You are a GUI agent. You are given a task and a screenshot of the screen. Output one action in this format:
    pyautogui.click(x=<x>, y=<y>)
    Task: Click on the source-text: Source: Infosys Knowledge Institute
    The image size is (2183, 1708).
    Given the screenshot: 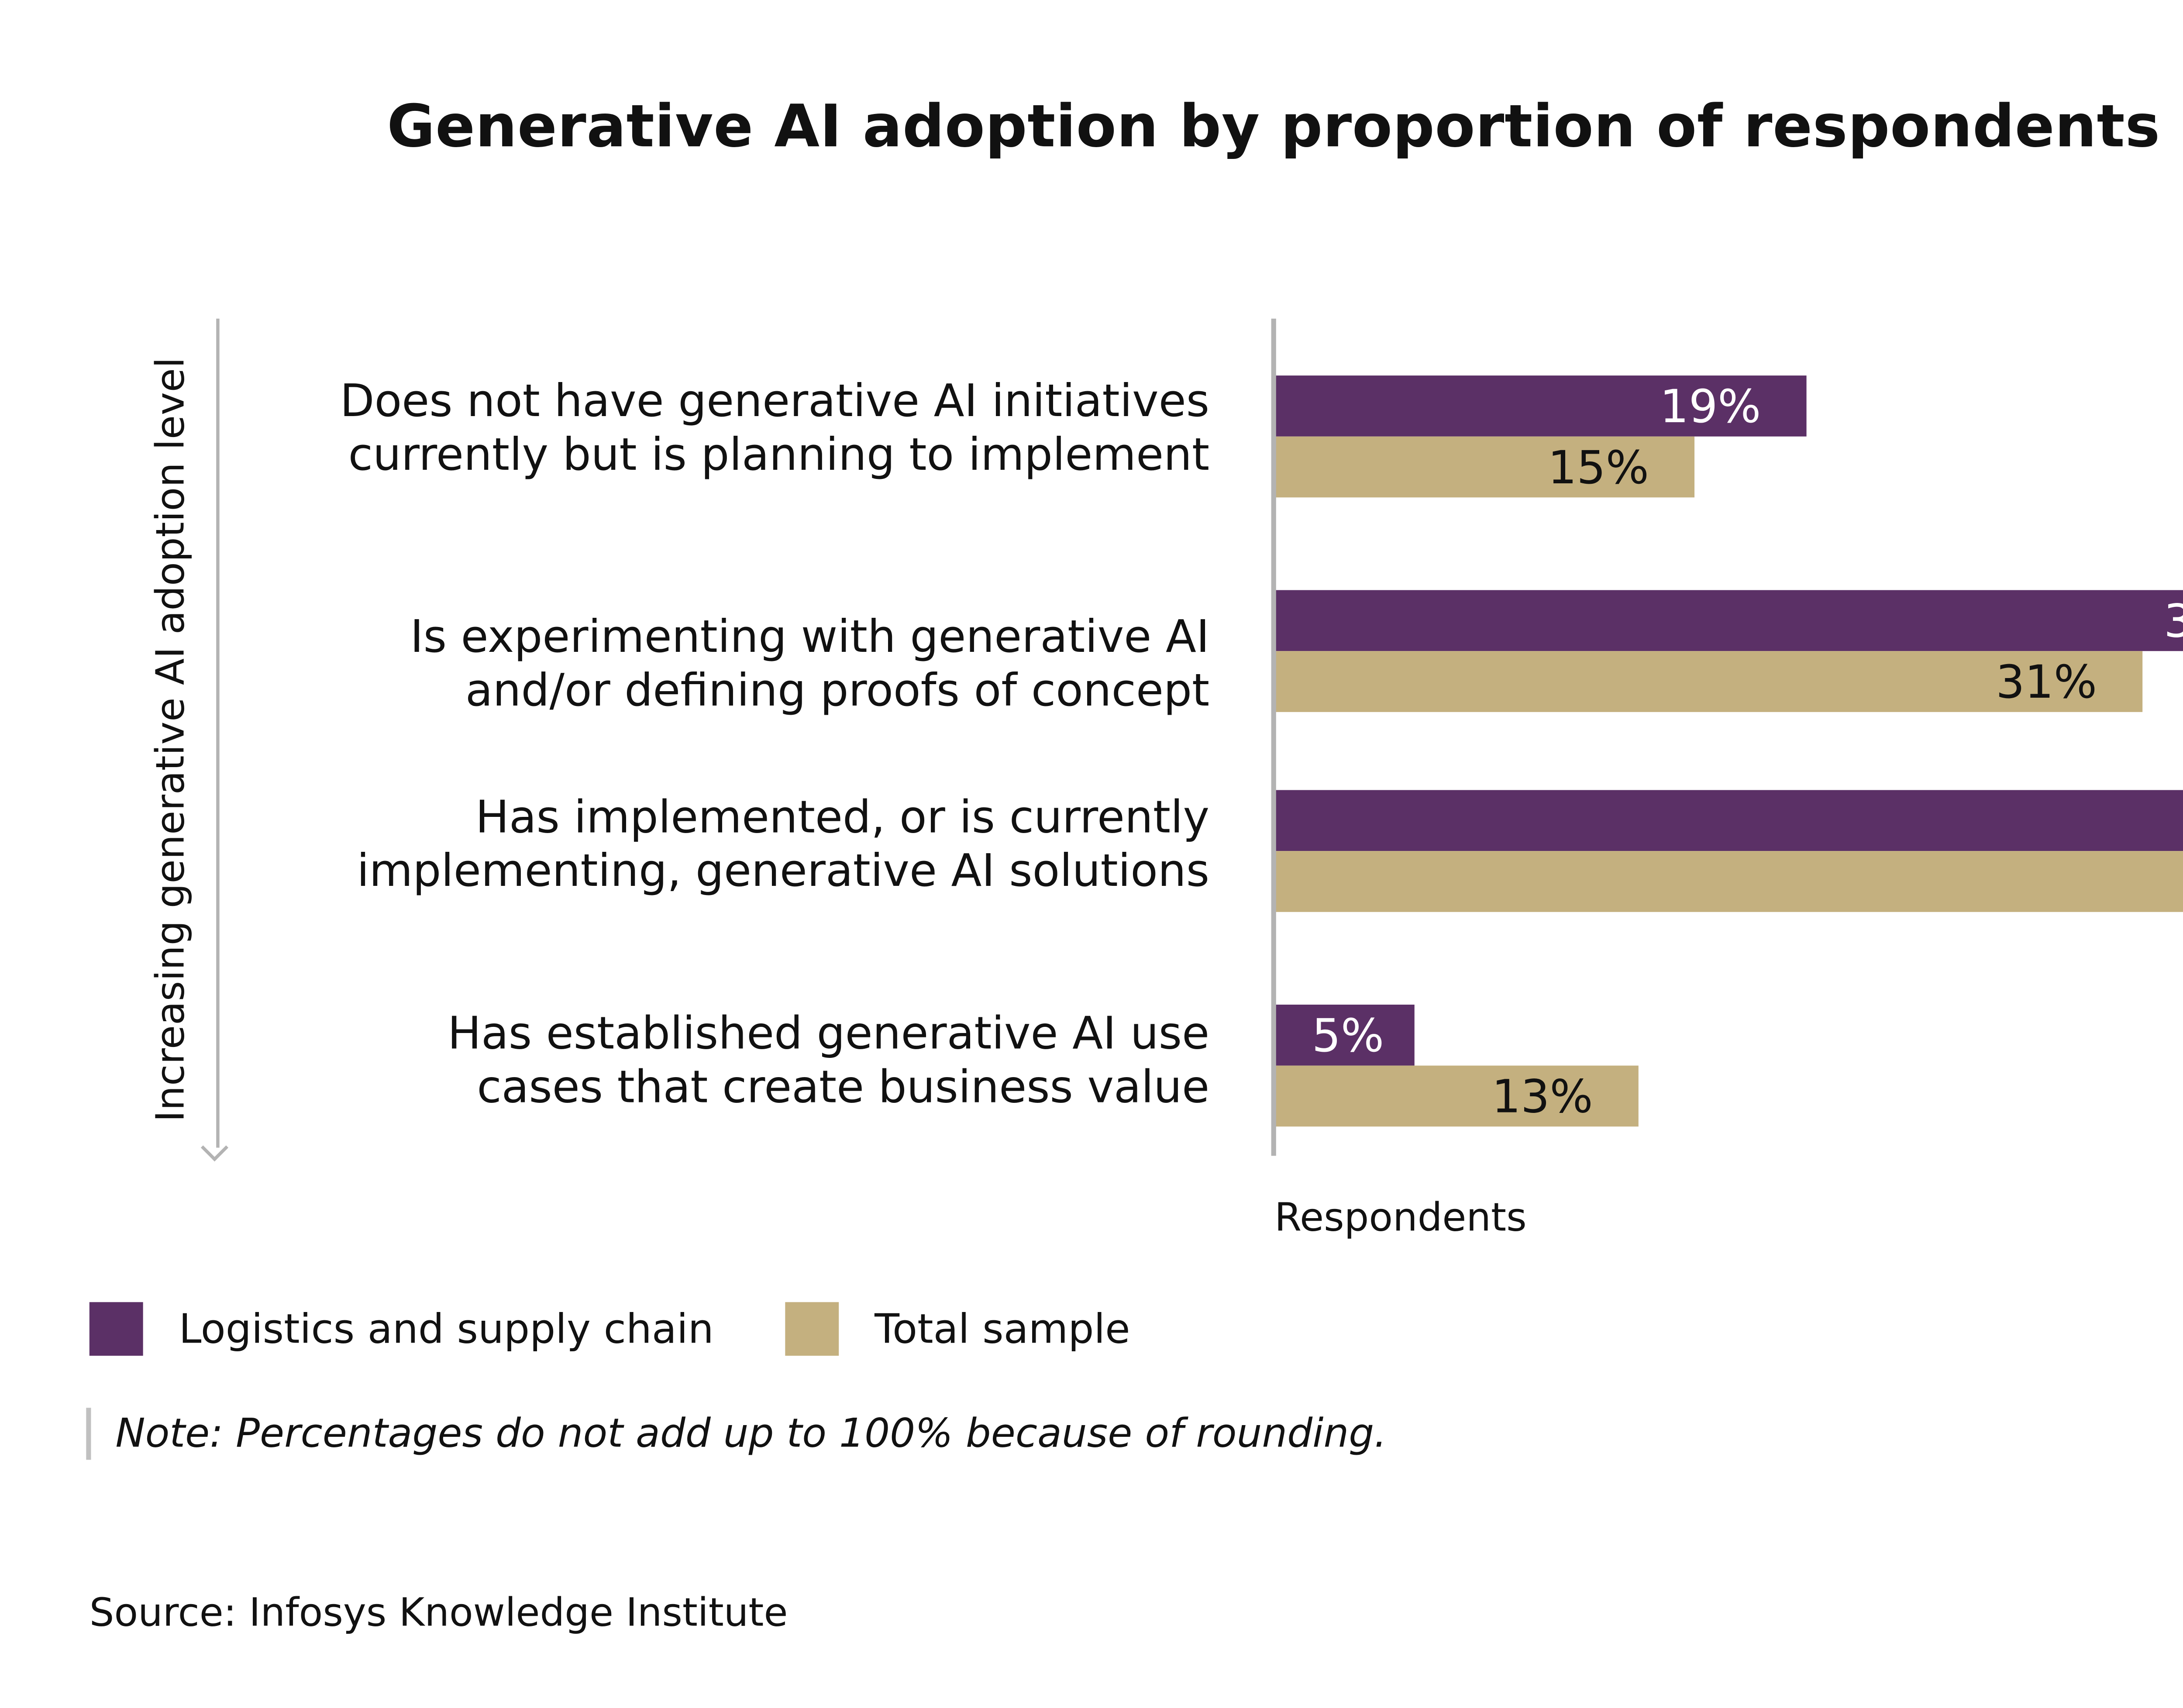 What is the action you would take?
    pyautogui.click(x=438, y=1613)
    